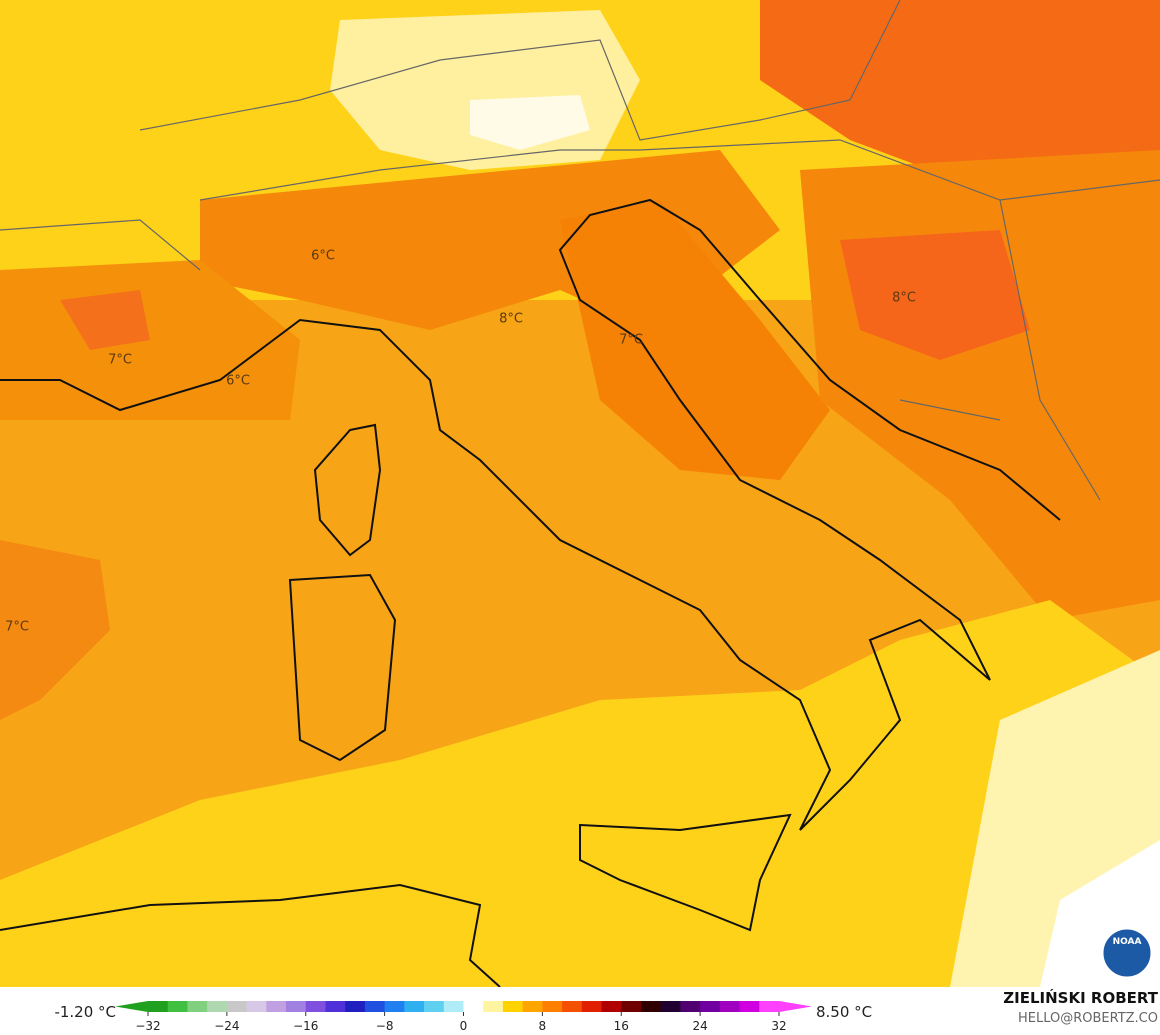 This screenshot has width=1160, height=1035. I want to click on colorbar-tick-label: −32, so click(147, 1026).